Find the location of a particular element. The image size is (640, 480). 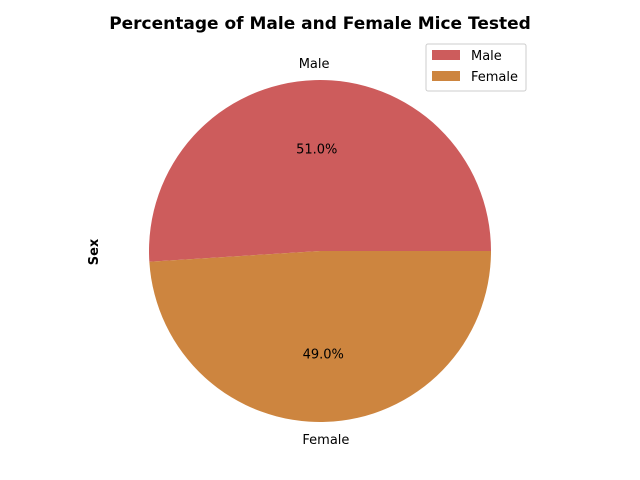

legend-label-female: Female is located at coordinates (494, 77).